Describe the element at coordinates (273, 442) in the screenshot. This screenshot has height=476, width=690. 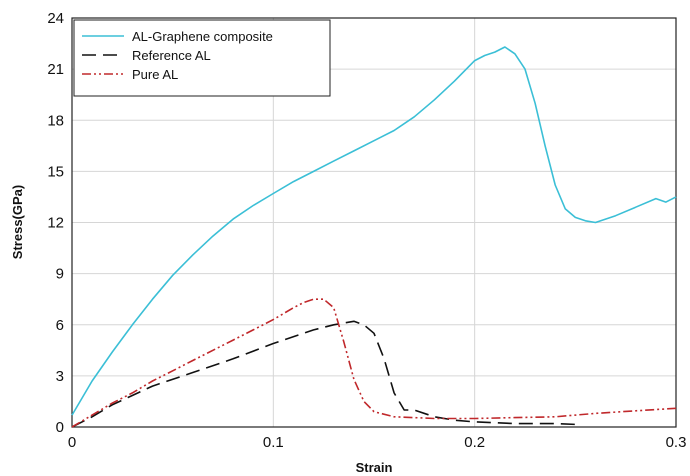
I see `x-tick-label: 0.1` at that location.